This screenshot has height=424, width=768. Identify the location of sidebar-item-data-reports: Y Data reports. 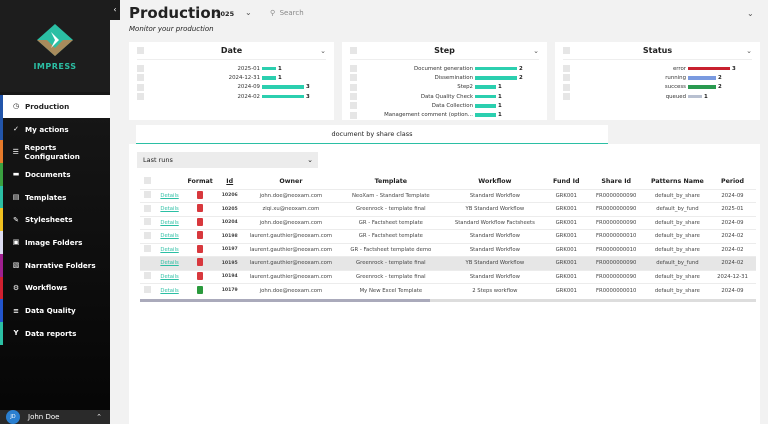
(55, 333).